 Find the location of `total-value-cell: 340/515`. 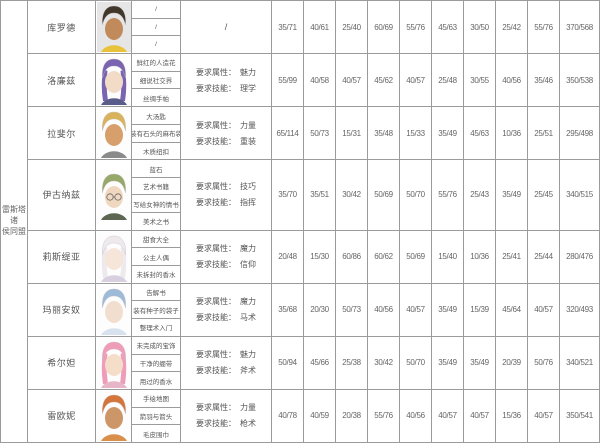

total-value-cell: 340/515 is located at coordinates (579, 195).